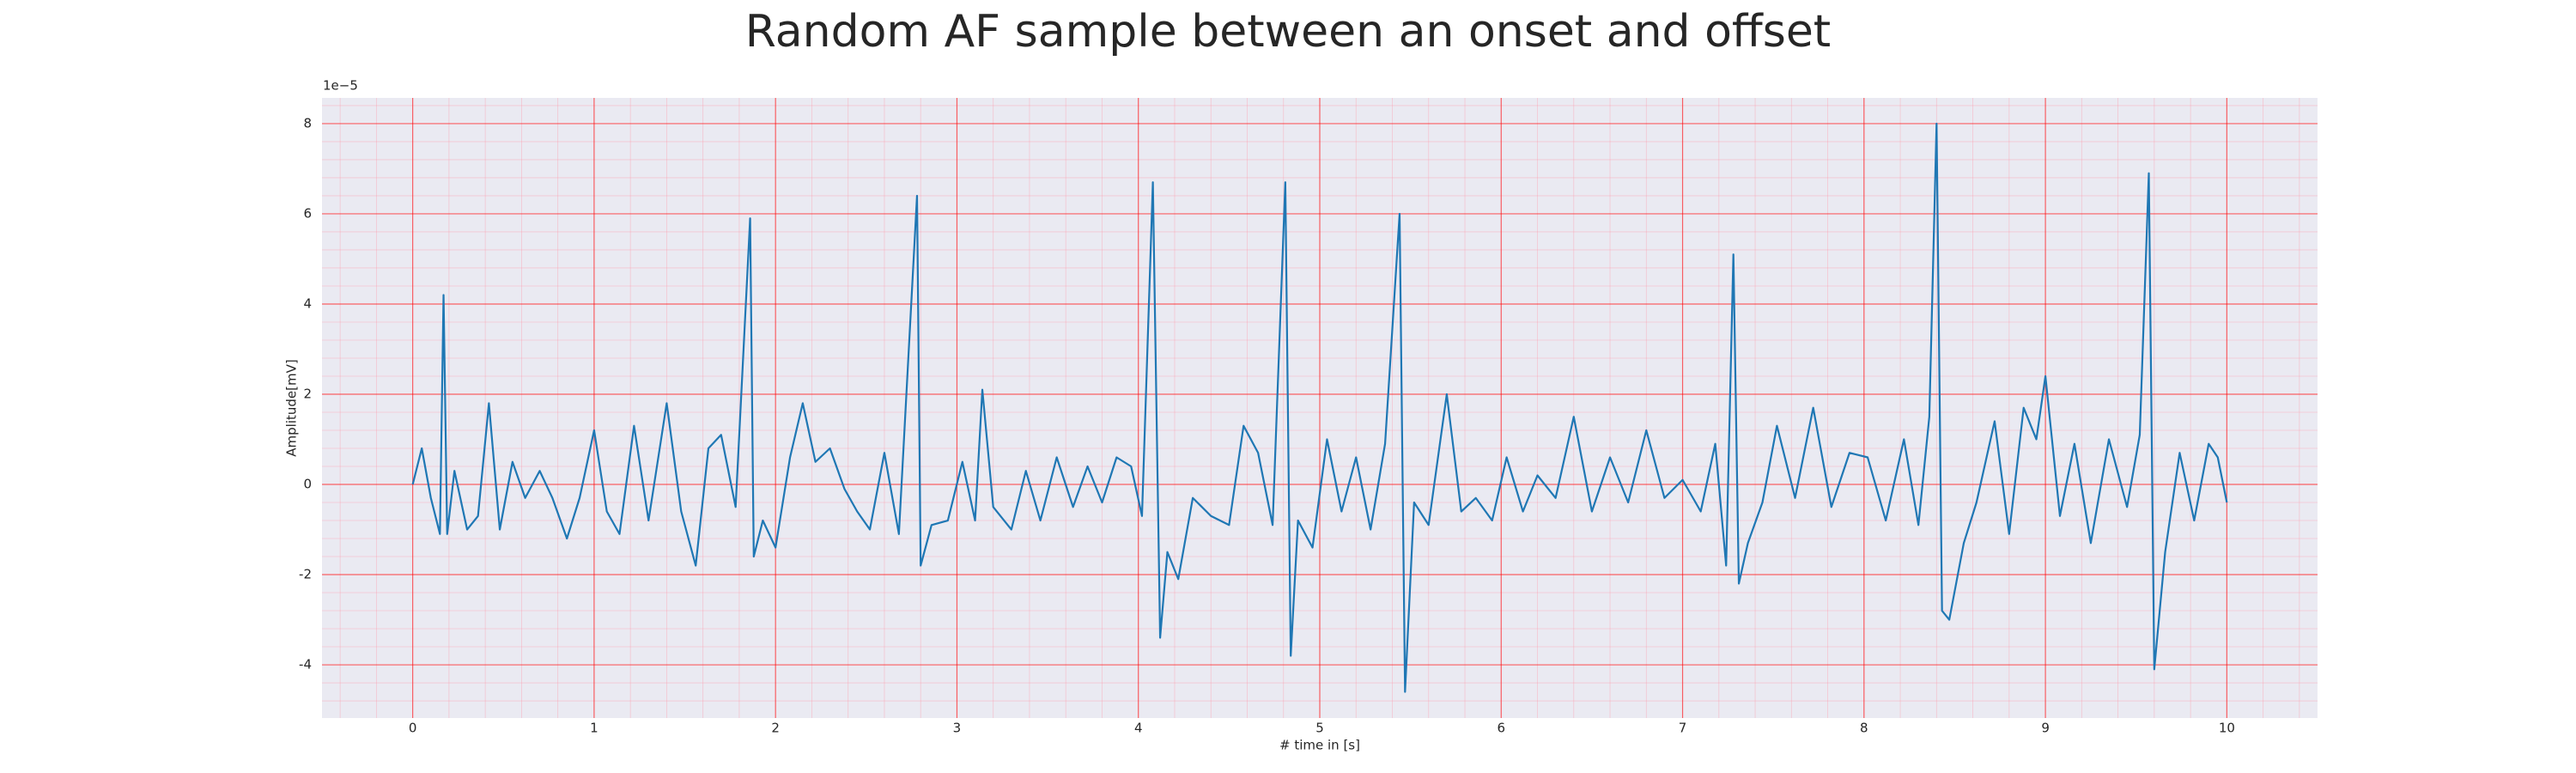 The width and height of the screenshot is (2576, 773). Describe the element at coordinates (1501, 728) in the screenshot. I see `x-tick-label: 6` at that location.